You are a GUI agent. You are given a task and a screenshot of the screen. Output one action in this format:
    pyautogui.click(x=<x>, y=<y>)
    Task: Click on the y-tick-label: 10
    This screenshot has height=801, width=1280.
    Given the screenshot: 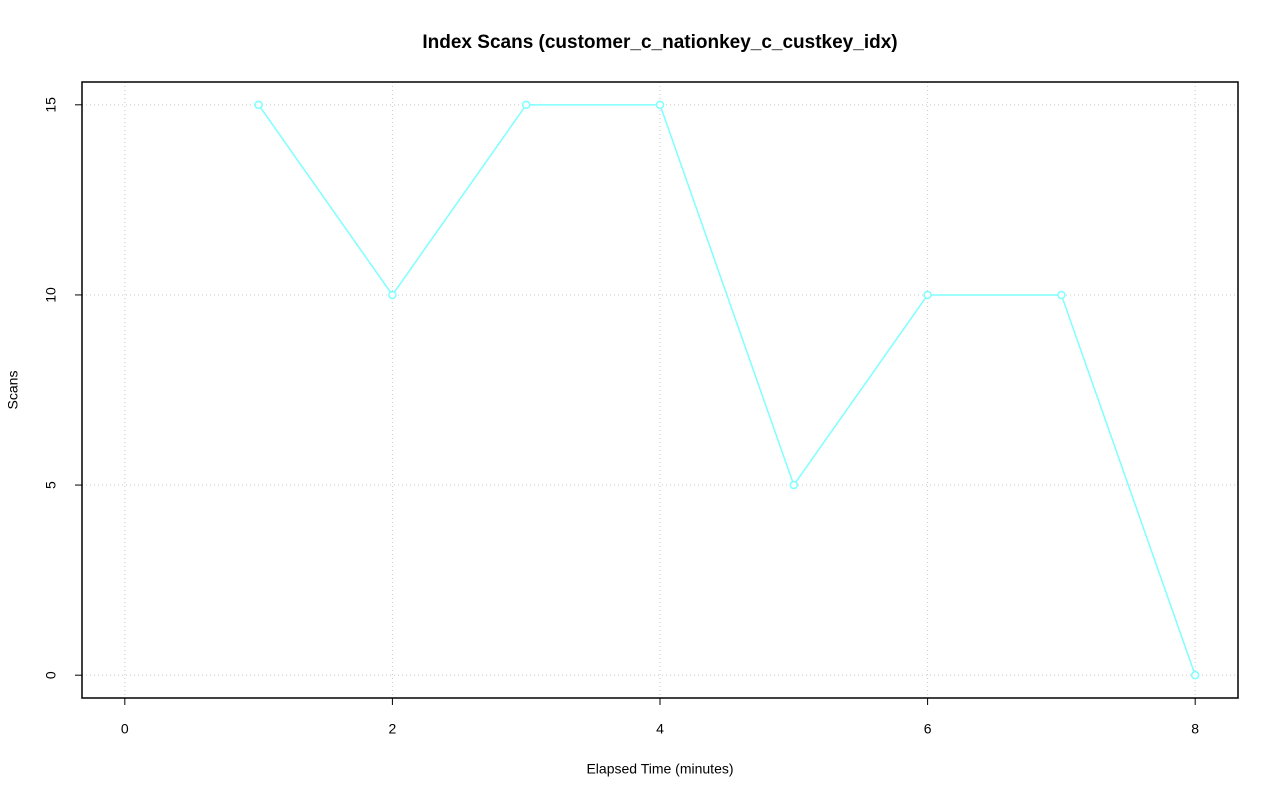 What is the action you would take?
    pyautogui.click(x=51, y=295)
    